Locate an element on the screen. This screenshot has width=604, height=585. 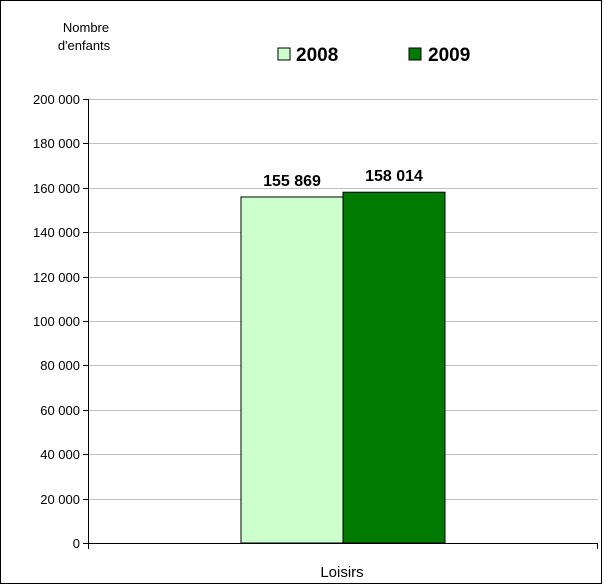
y-tick-label: 120 000 is located at coordinates (56, 277).